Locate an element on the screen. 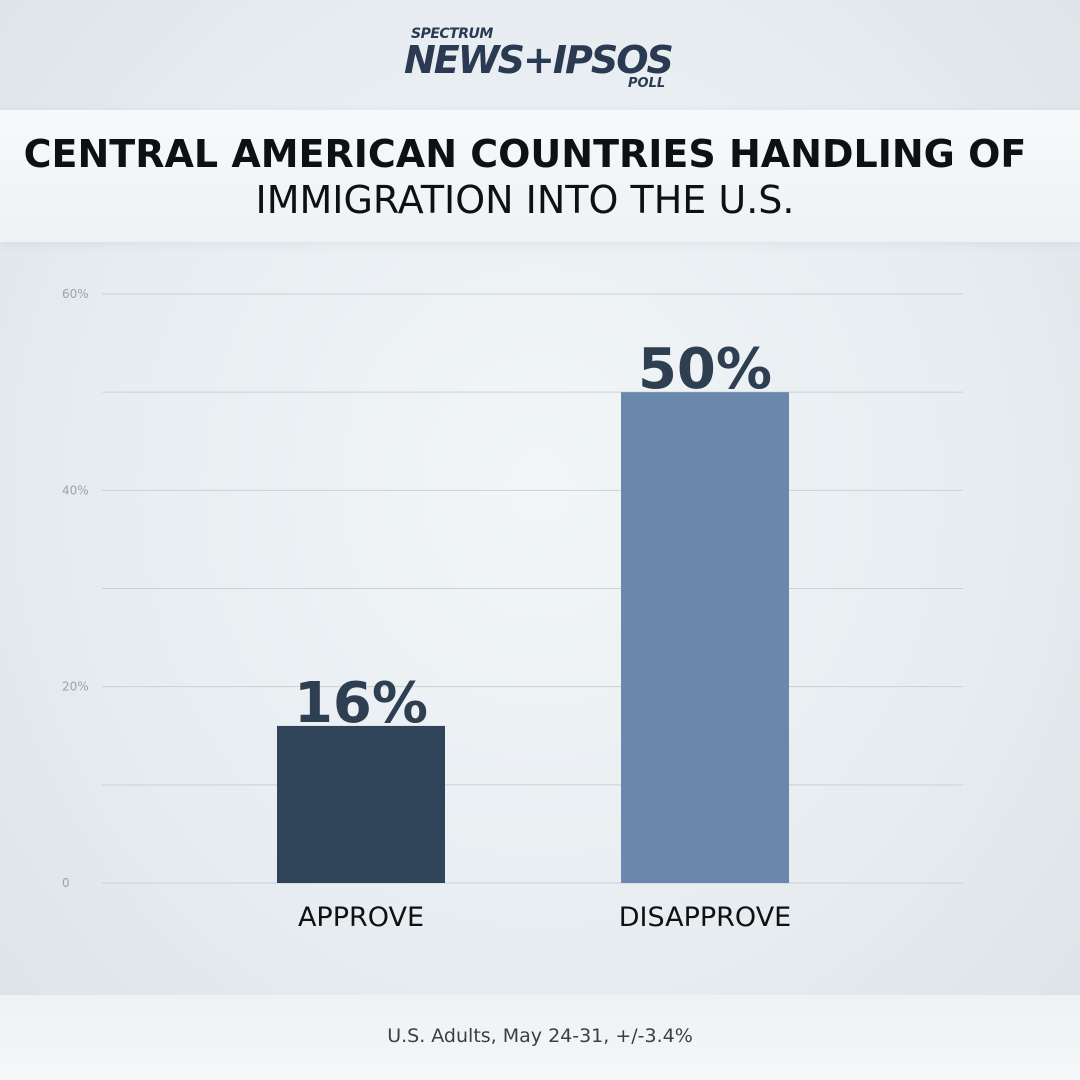  spectrum-news-ipsos-logo: SPECTRUM NEWS+IPSOS POLL is located at coordinates (540, 59).